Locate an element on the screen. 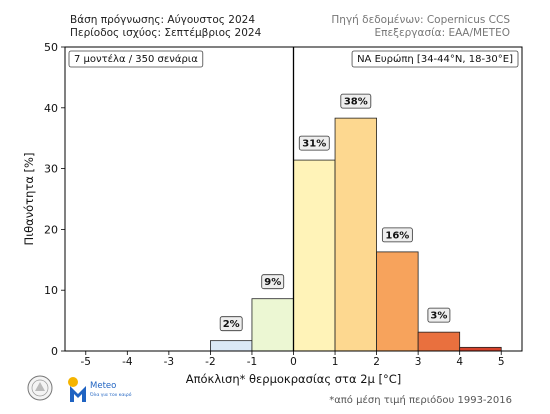 The image size is (550, 414). bar-label-4: 16% is located at coordinates (397, 235).